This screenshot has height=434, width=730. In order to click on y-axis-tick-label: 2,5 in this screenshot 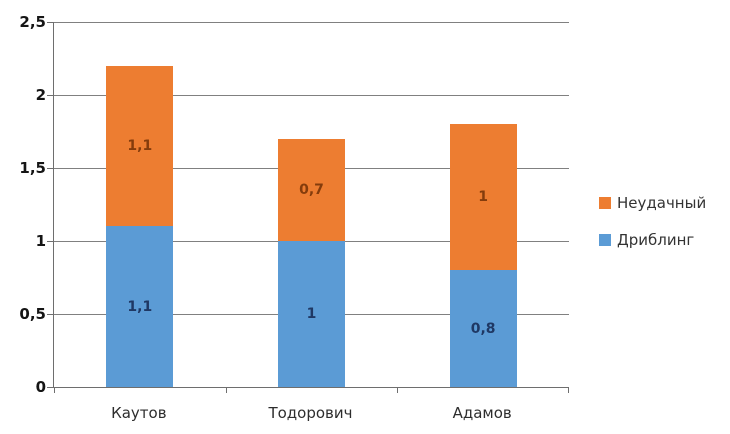, I will do `click(32, 22)`.